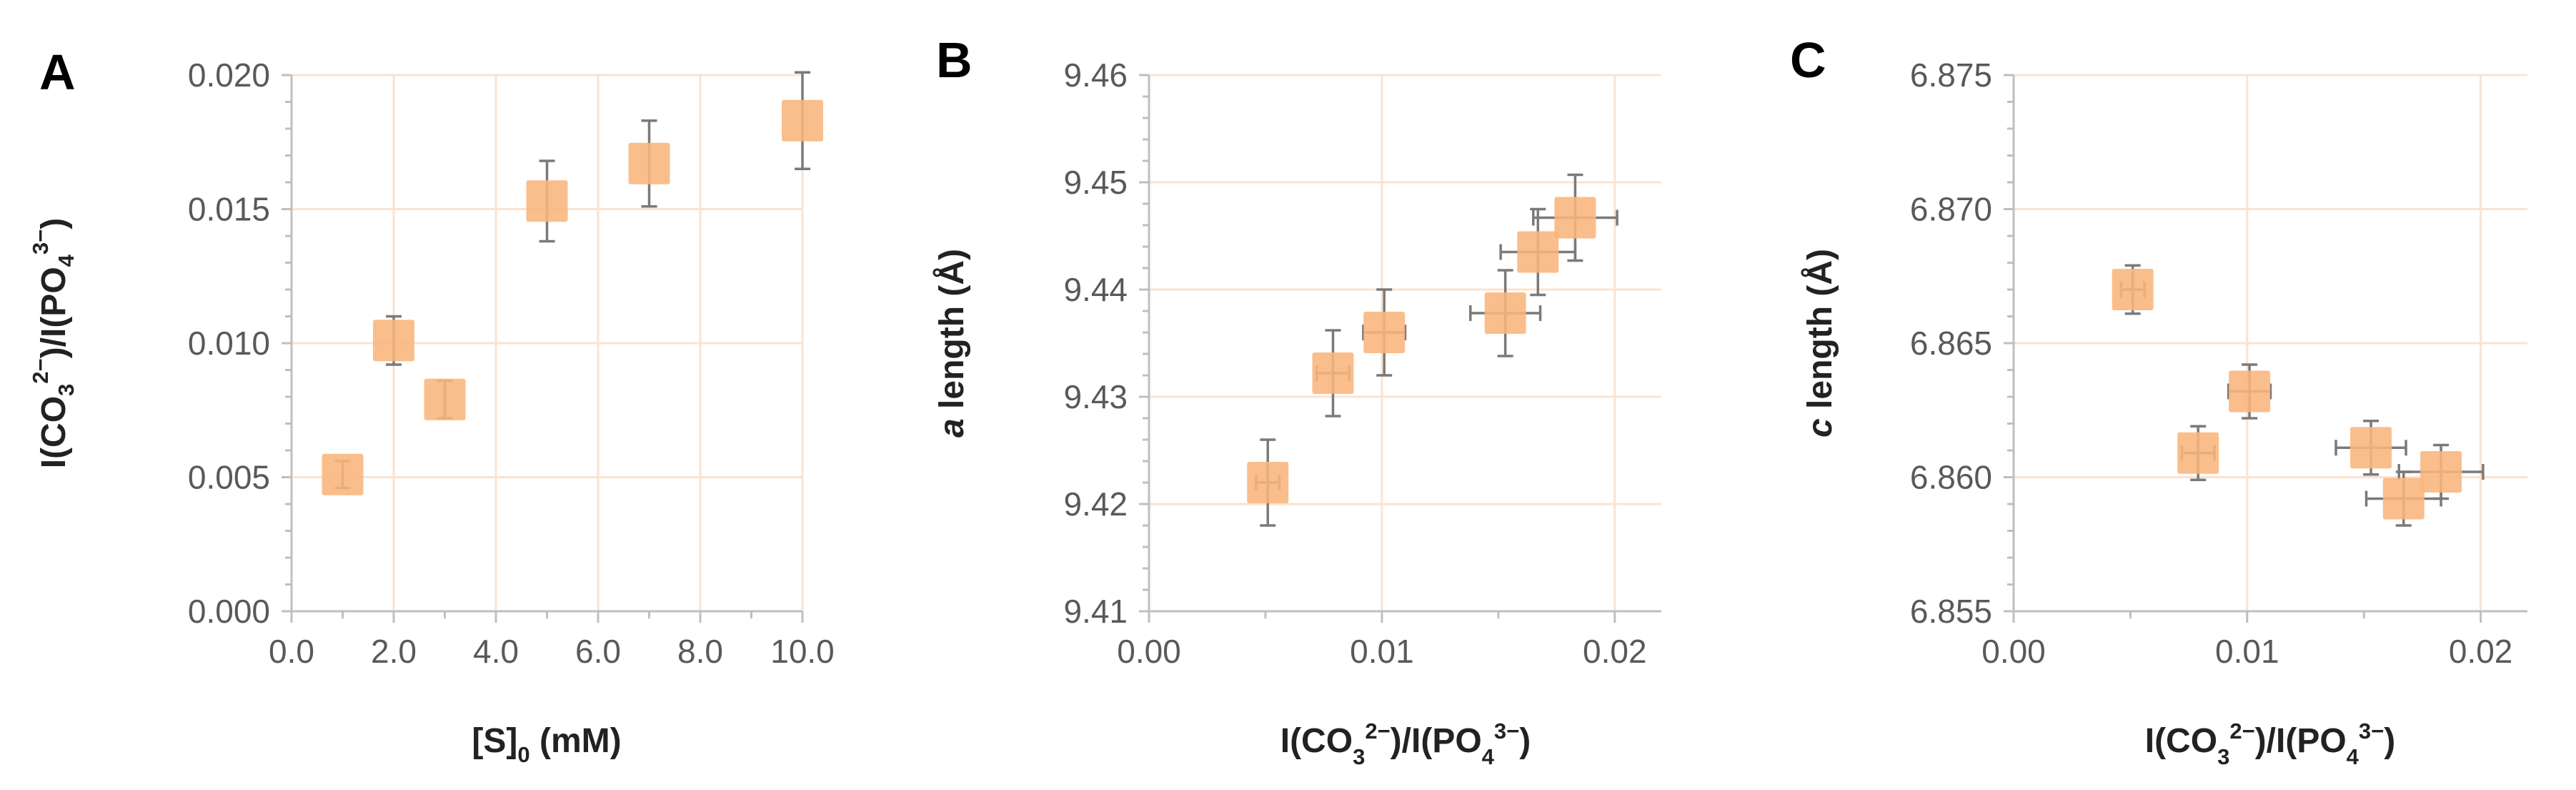 The image size is (2576, 790). What do you see at coordinates (1951, 209) in the screenshot?
I see `y-tick-label: 6.870` at bounding box center [1951, 209].